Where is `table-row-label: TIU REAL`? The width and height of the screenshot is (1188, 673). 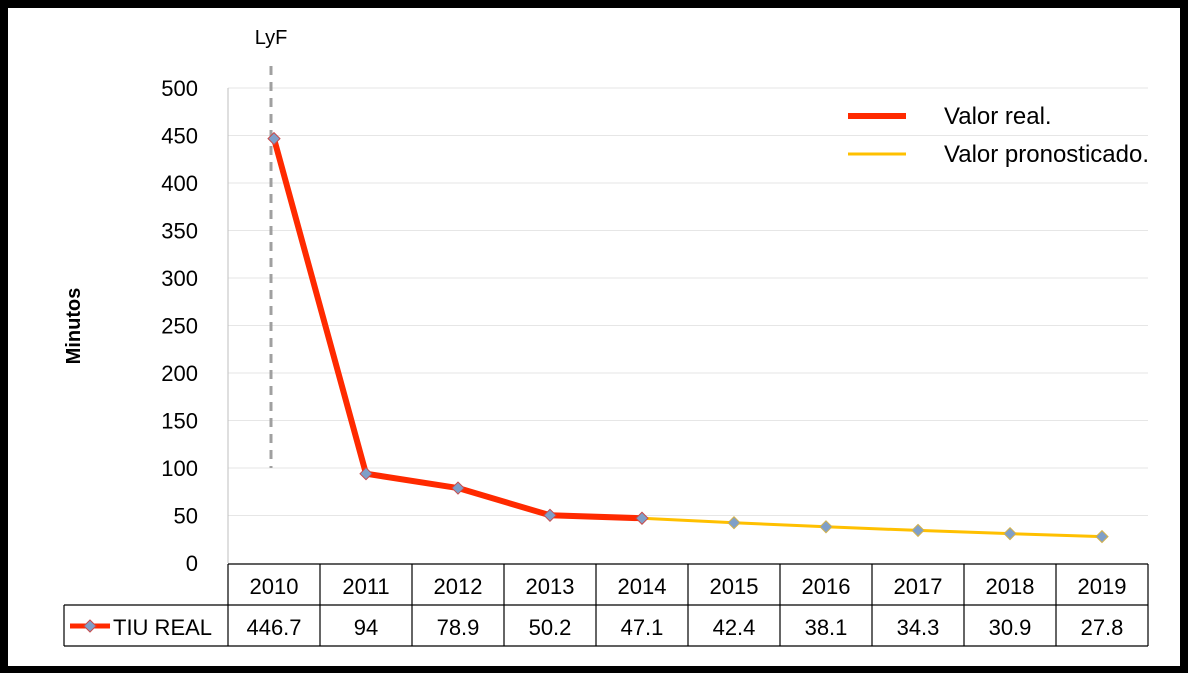
table-row-label: TIU REAL is located at coordinates (162, 627).